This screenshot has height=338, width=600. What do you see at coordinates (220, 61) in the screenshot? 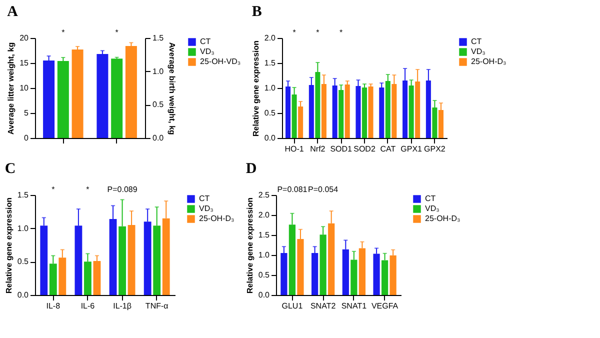
I see `legend-label: 25-OH-VD₃` at bounding box center [220, 61].